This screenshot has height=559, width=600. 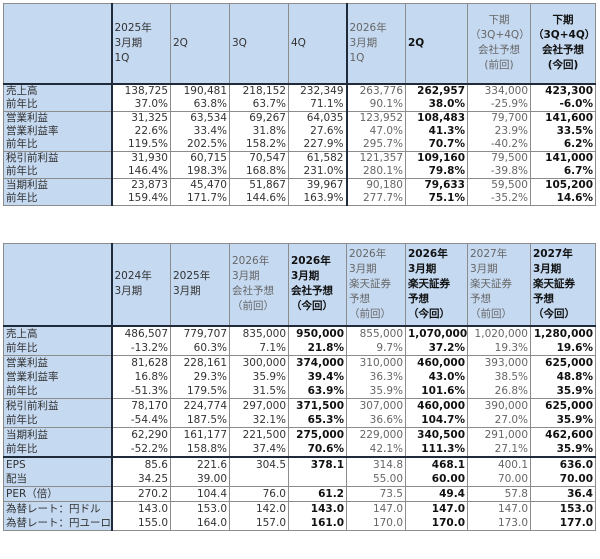 I want to click on header-col: 4Q, so click(x=317, y=44).